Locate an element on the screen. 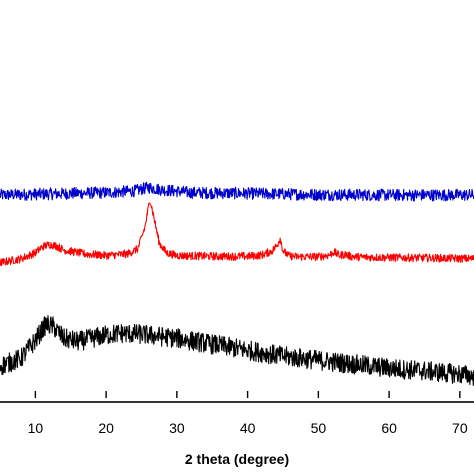 The width and height of the screenshot is (474, 474). x-tick-label-40: 40 is located at coordinates (248, 428).